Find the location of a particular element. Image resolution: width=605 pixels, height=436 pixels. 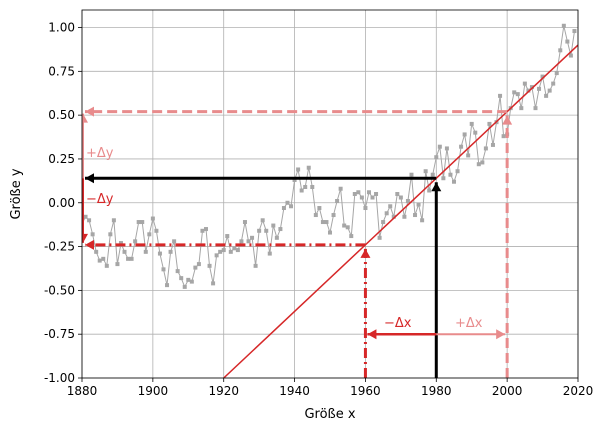

x-tick-label: 2000 is located at coordinates (507, 391).